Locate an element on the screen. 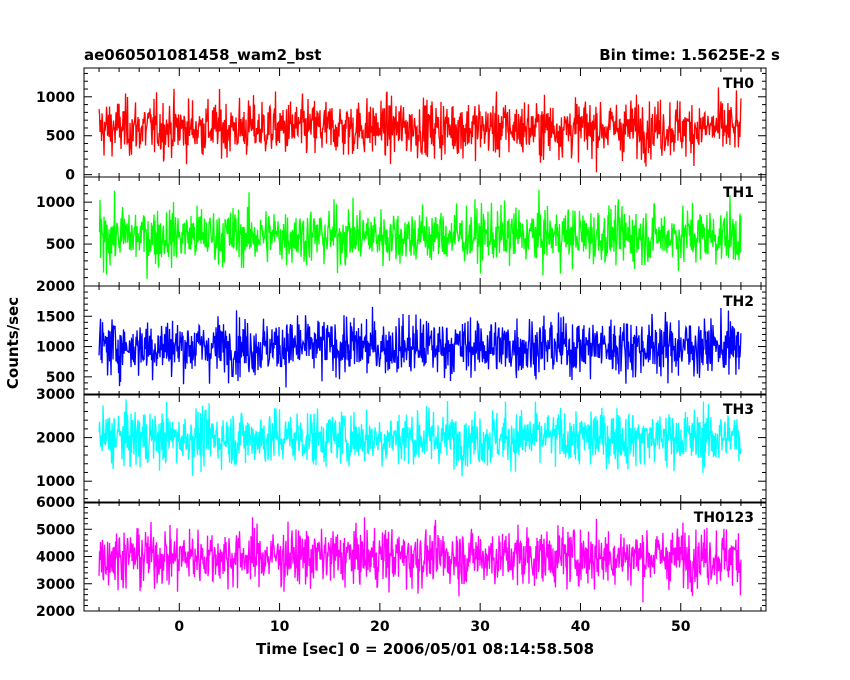 The height and width of the screenshot is (680, 850). x-tick-label: 20 is located at coordinates (380, 627).